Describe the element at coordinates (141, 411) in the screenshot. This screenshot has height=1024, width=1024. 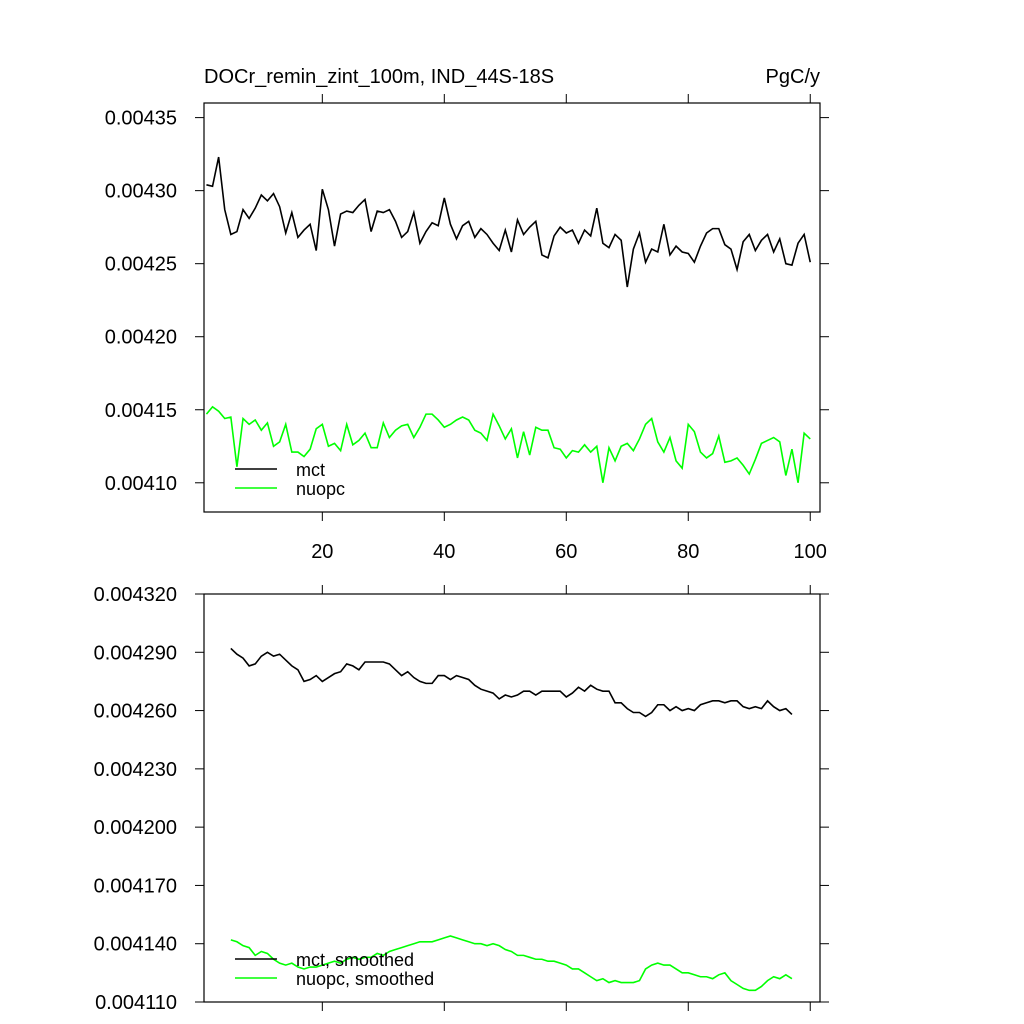
I see `y-tick-label: 0.00415` at that location.